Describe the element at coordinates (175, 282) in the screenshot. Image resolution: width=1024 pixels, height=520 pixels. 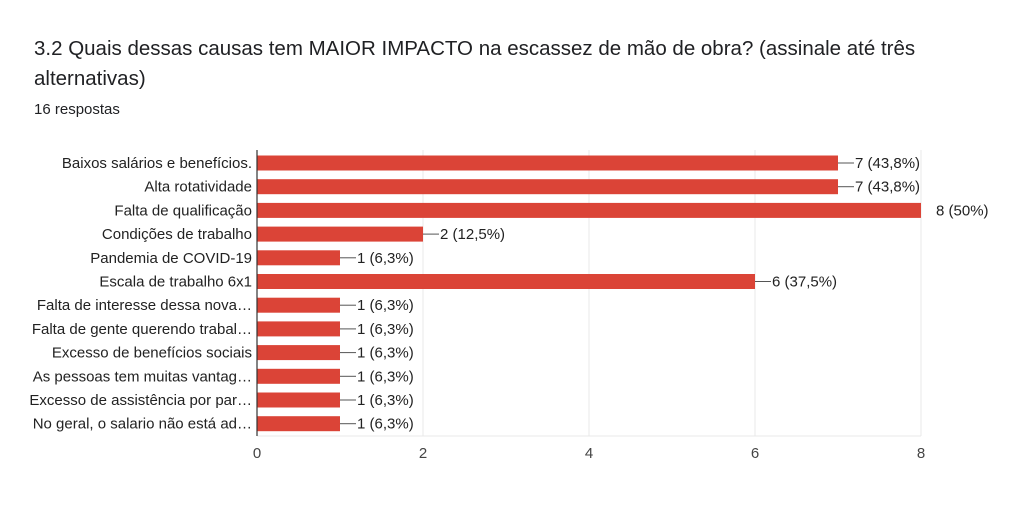
I see `category-label: Escala de trabalho 6x1` at that location.